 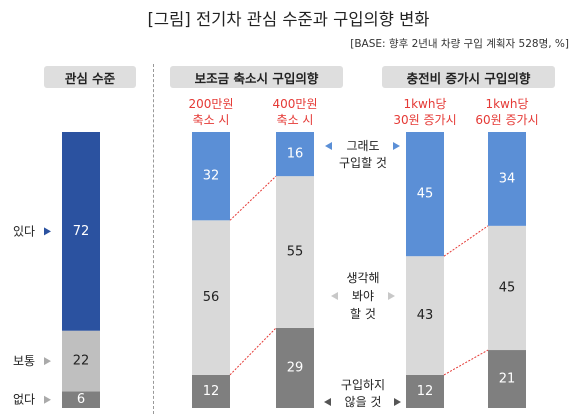 I want to click on side-label-none: 없다, so click(x=24, y=400).